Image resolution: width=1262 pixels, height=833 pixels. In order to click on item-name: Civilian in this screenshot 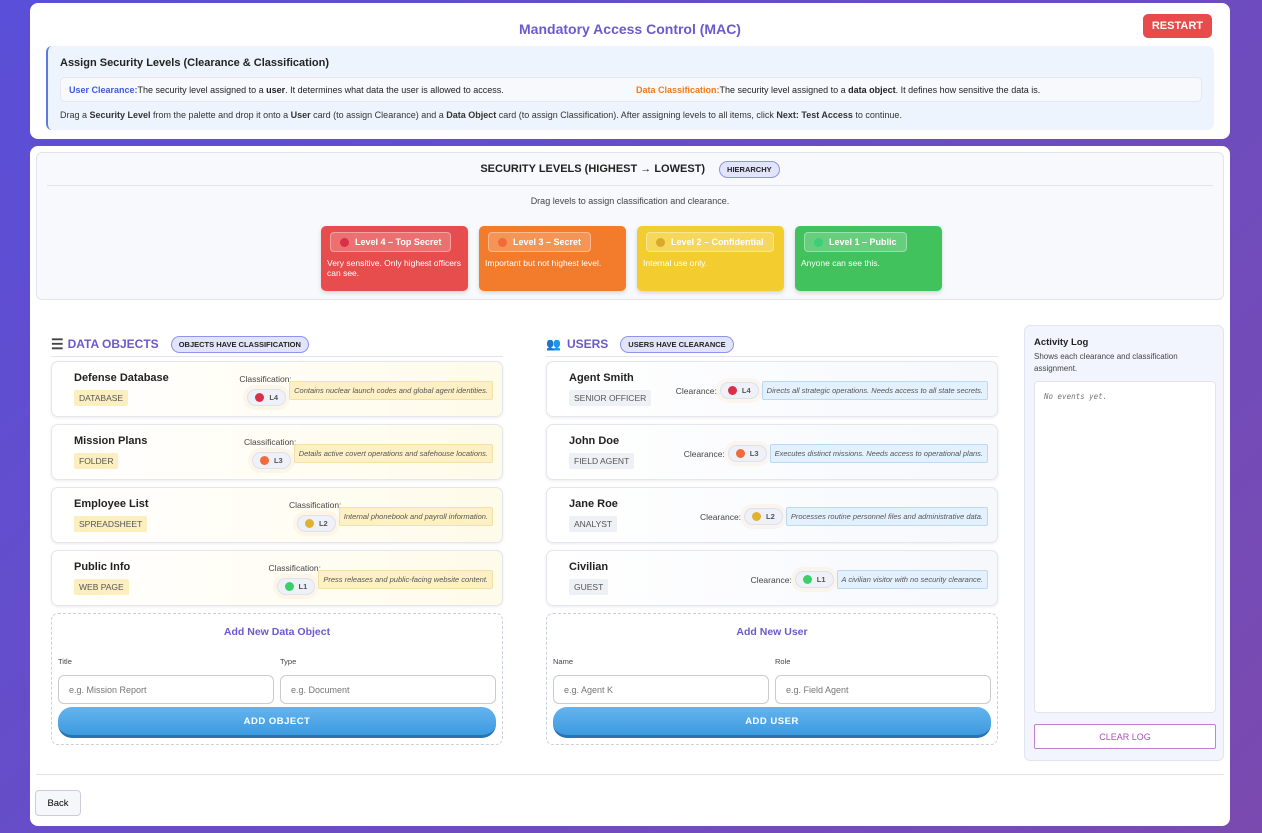, I will do `click(589, 567)`.